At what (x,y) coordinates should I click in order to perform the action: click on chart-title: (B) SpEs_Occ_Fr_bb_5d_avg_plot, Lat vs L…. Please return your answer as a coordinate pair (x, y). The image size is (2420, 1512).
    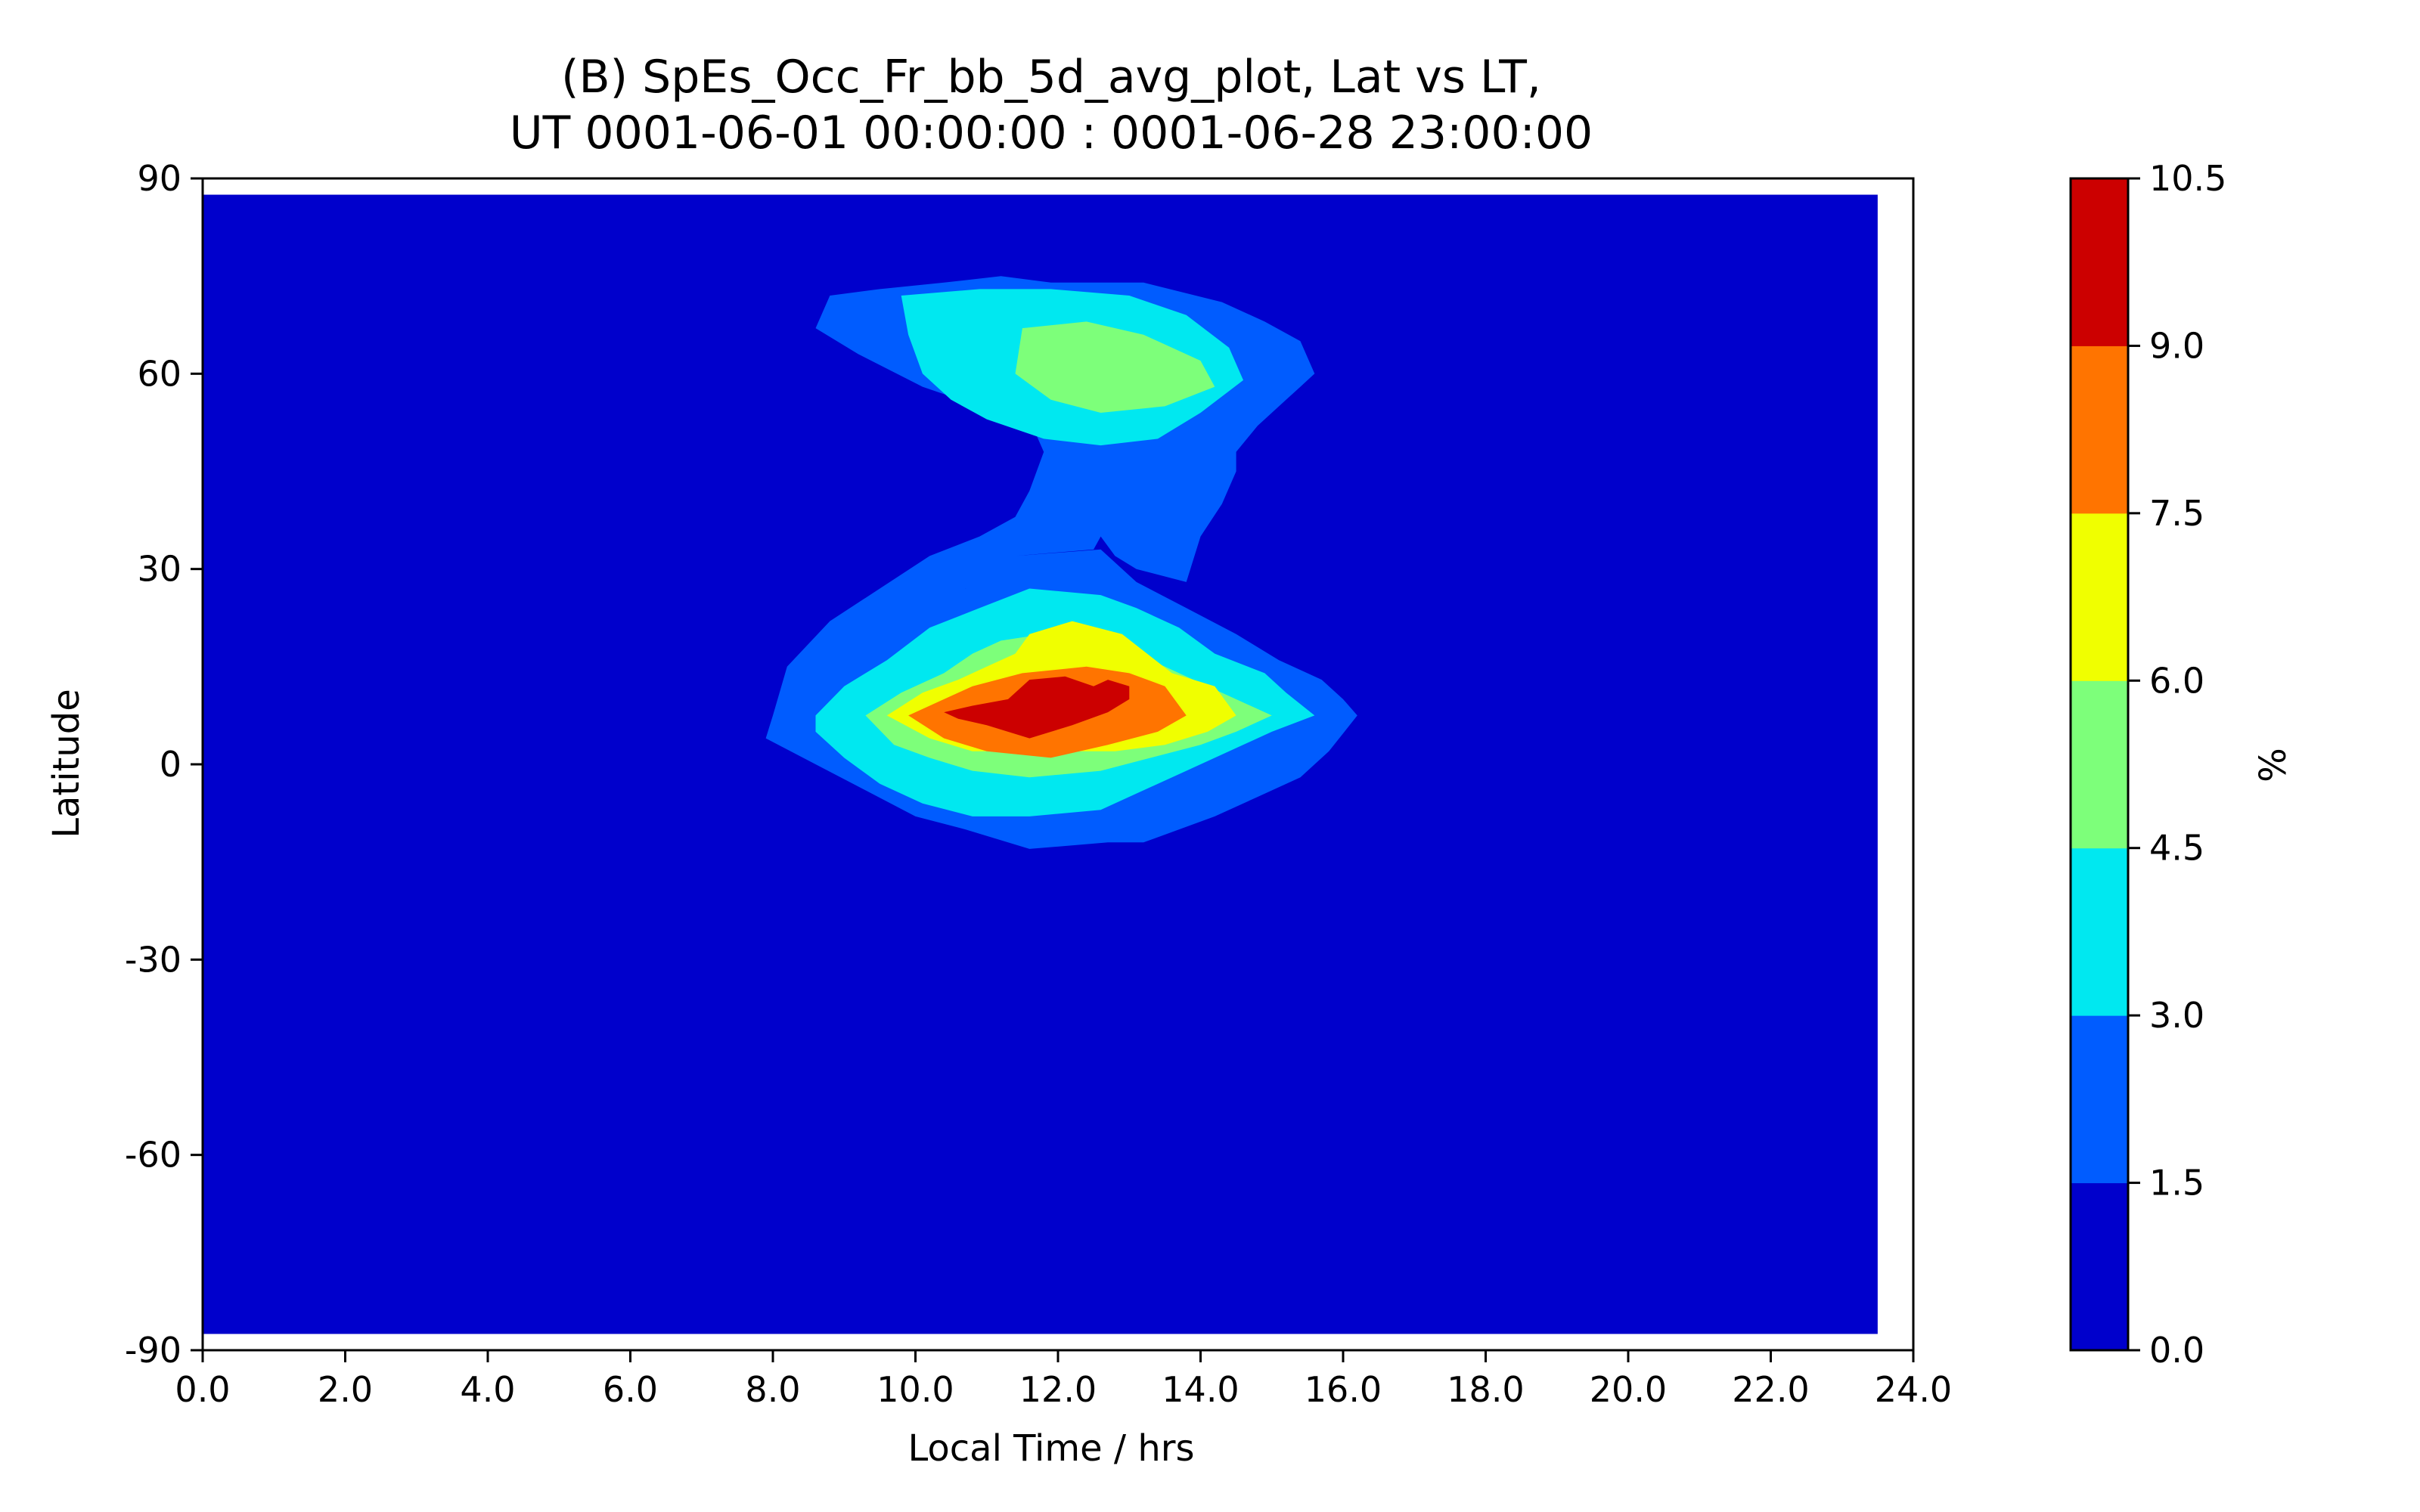
    Looking at the image, I should click on (1051, 77).